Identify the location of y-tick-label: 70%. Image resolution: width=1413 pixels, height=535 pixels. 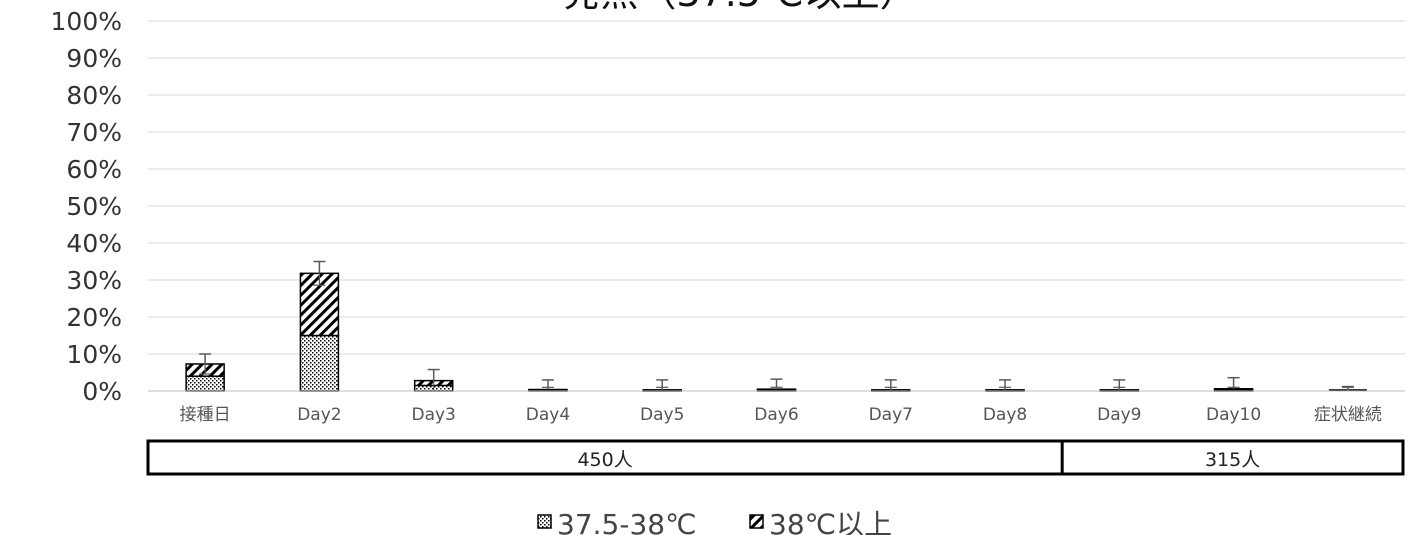
(94, 132).